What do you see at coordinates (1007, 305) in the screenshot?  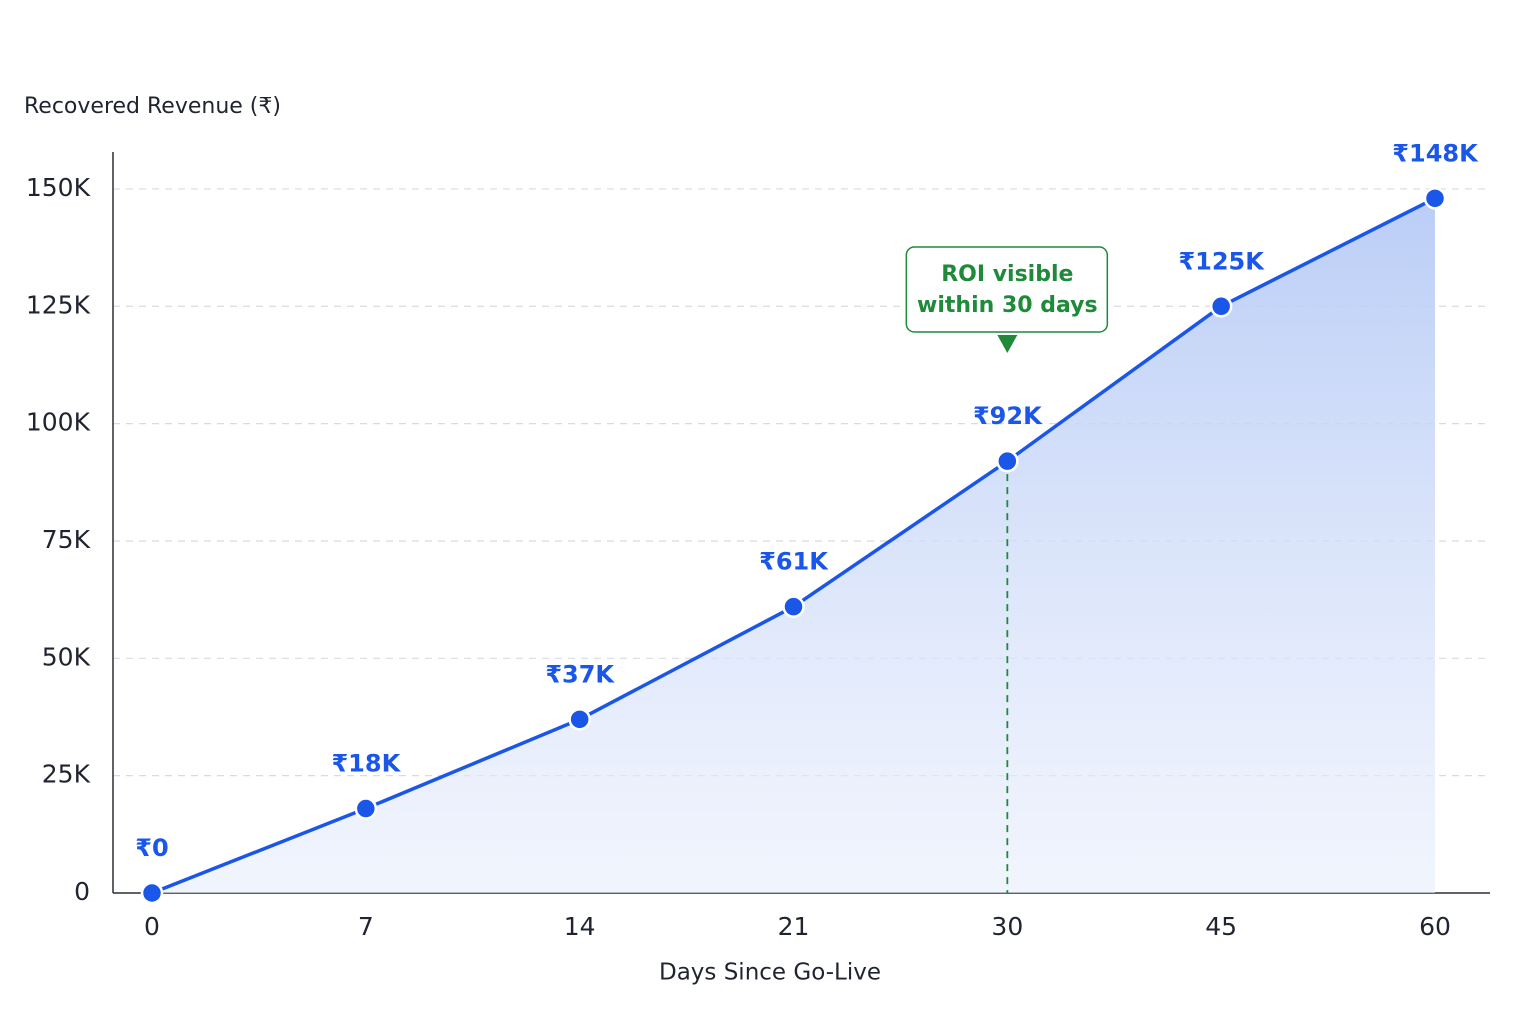 I see `annotation-text: within 30 days` at bounding box center [1007, 305].